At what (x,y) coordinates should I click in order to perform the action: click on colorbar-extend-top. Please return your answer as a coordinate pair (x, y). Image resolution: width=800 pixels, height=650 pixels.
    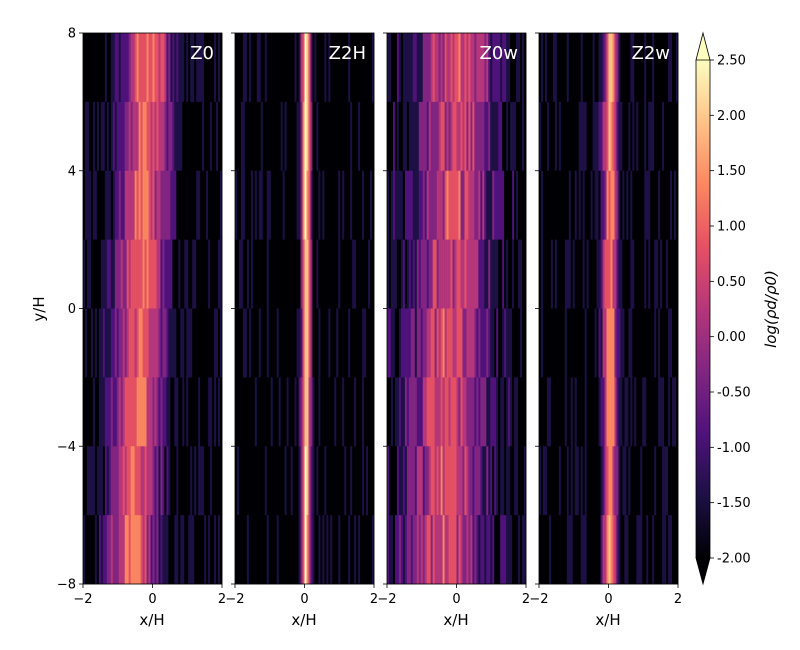
    Looking at the image, I should click on (703, 46).